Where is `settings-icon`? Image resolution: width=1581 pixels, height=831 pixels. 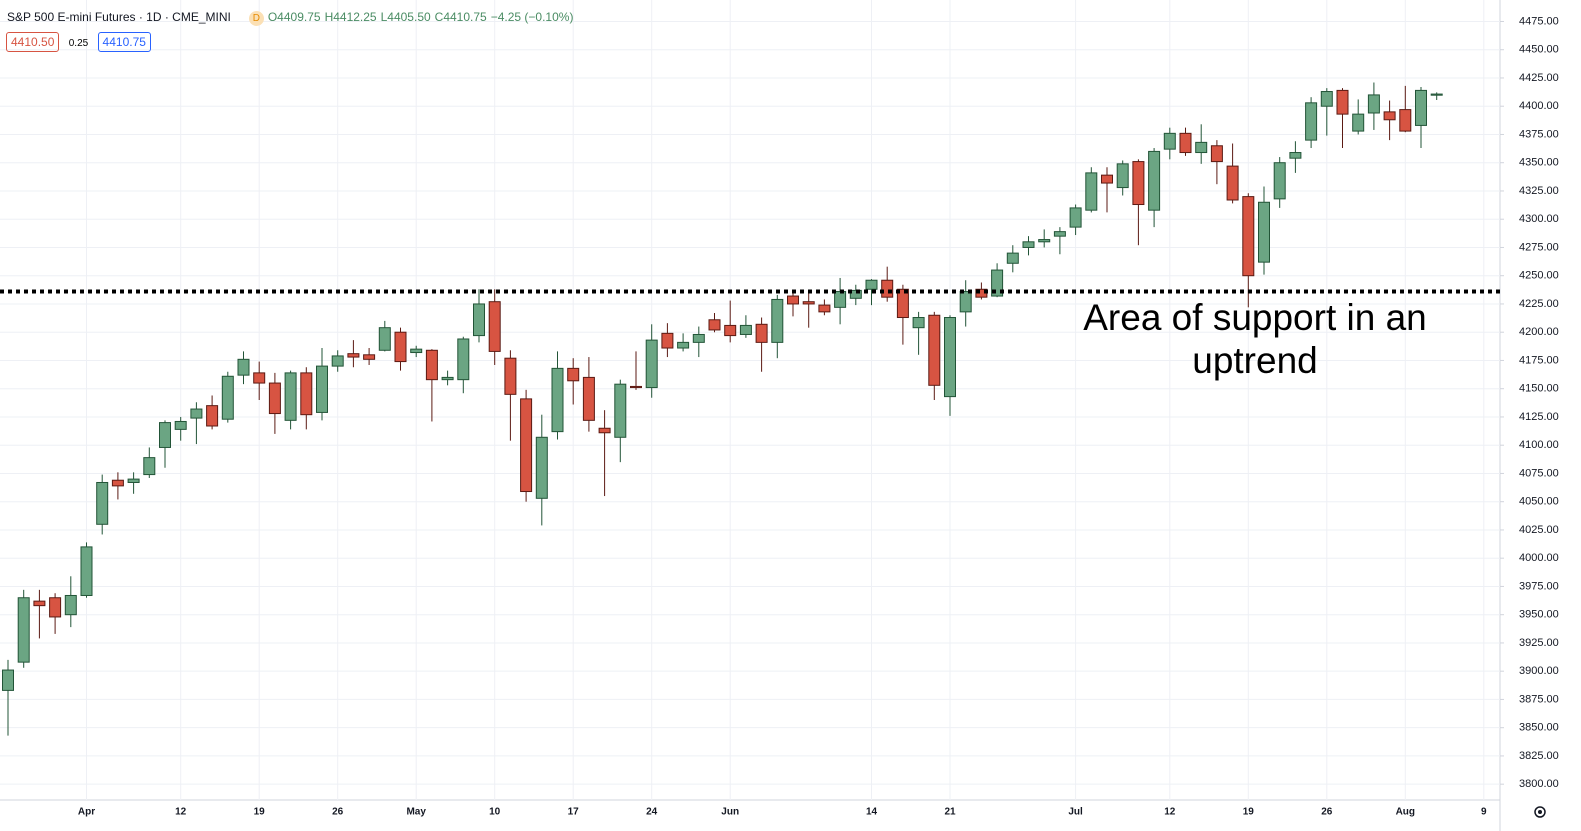
settings-icon is located at coordinates (1540, 812).